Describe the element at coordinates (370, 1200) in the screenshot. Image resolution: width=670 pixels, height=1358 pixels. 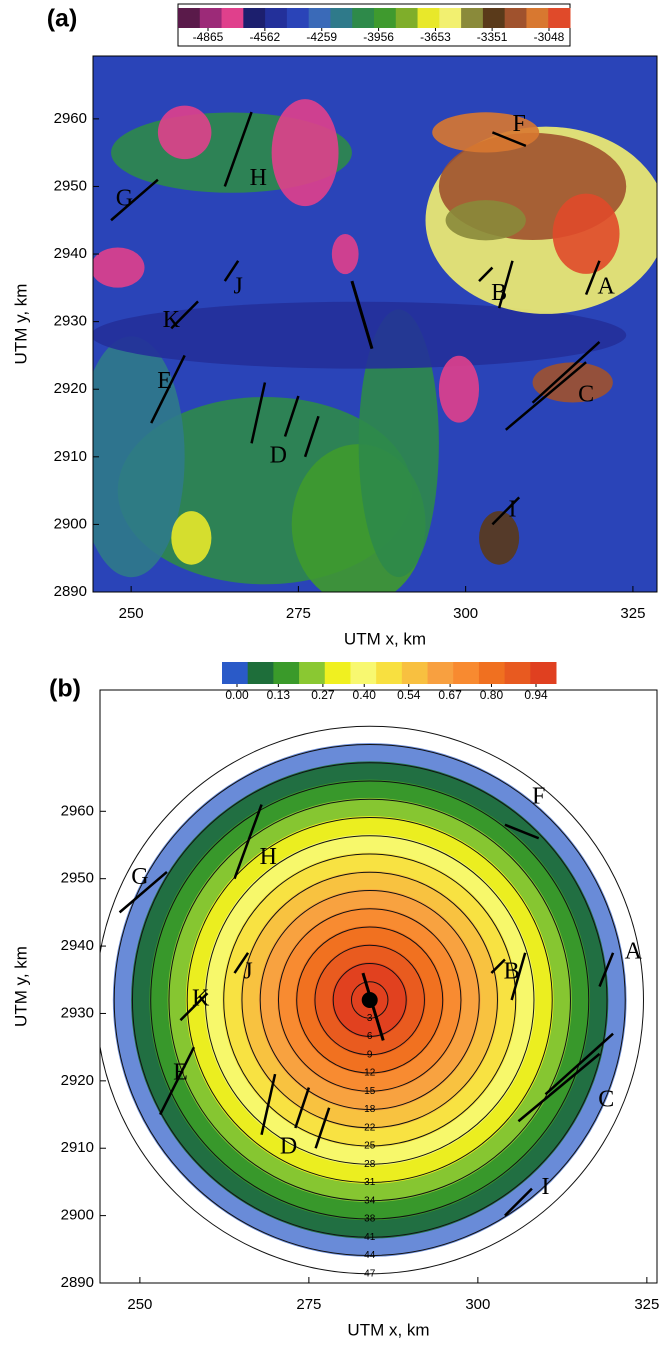
I see `contour-label: 34` at that location.